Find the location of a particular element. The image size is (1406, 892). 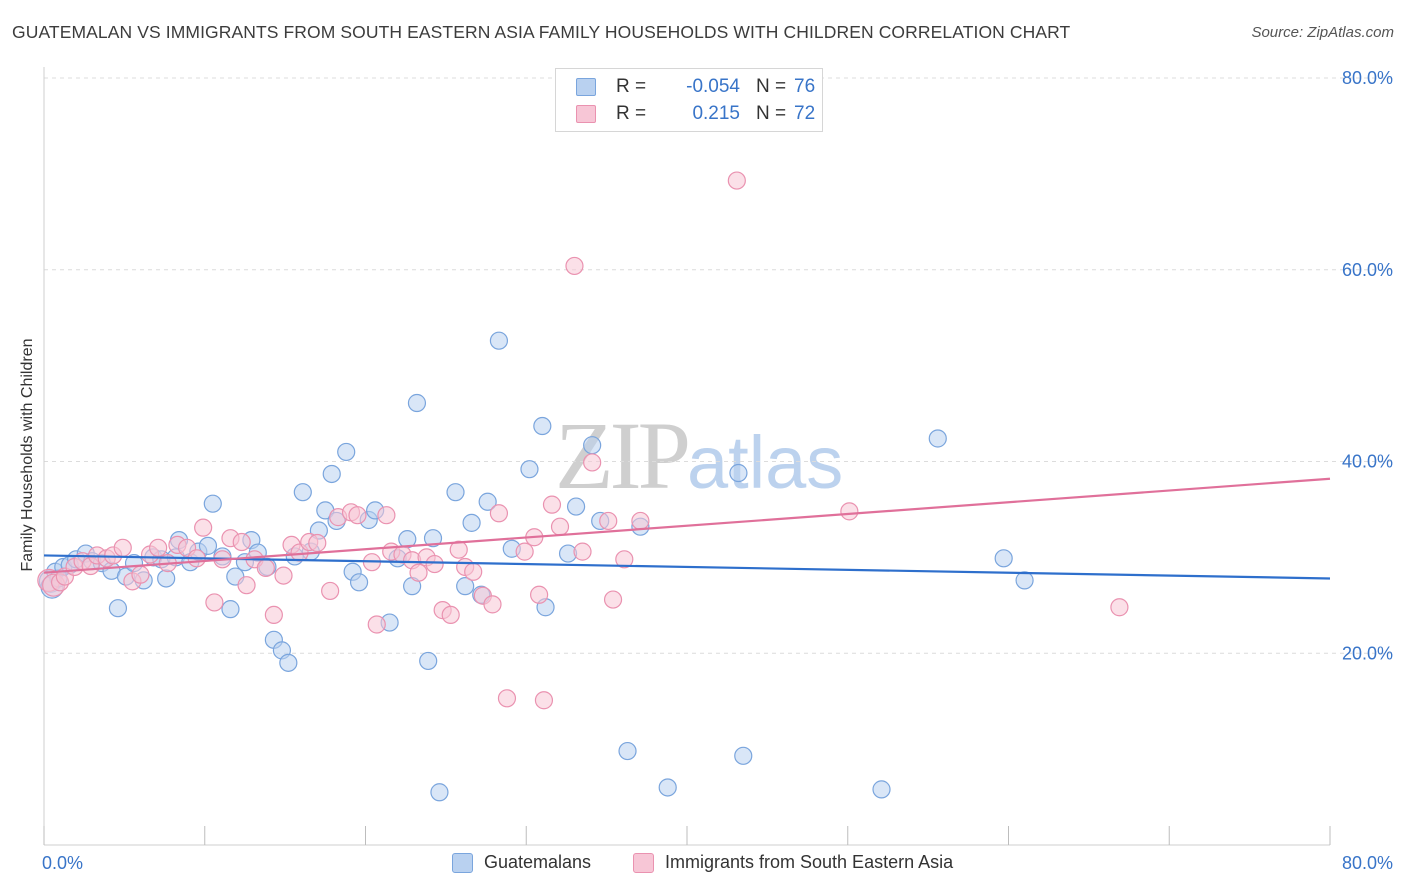

trend-line-guatemalans is located at coordinates (687, 567).